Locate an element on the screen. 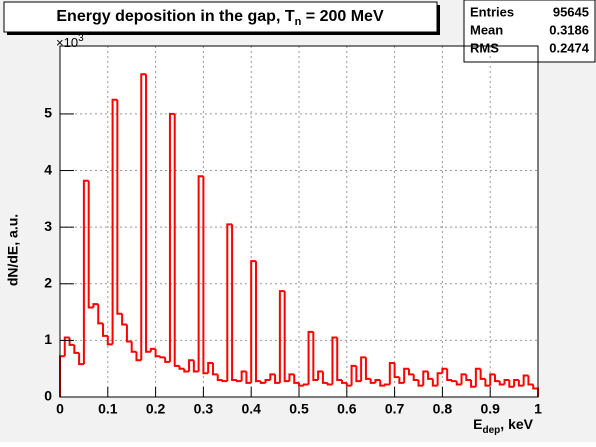  x-tick-label: 0.1 is located at coordinates (108, 409).